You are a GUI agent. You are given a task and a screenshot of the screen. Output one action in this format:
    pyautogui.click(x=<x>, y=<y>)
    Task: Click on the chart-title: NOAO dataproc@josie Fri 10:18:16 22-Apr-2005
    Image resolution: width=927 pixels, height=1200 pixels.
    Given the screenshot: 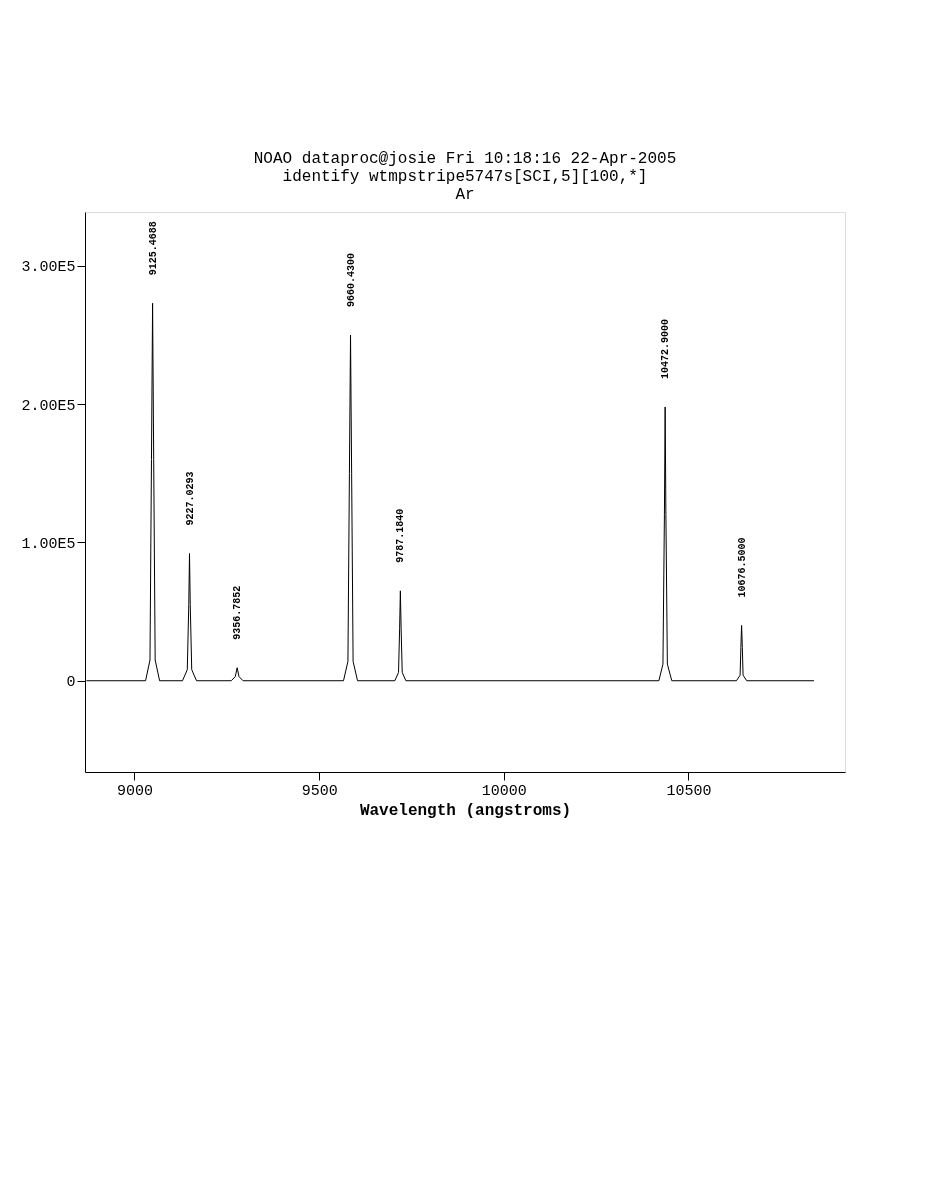 What is the action you would take?
    pyautogui.click(x=465, y=159)
    